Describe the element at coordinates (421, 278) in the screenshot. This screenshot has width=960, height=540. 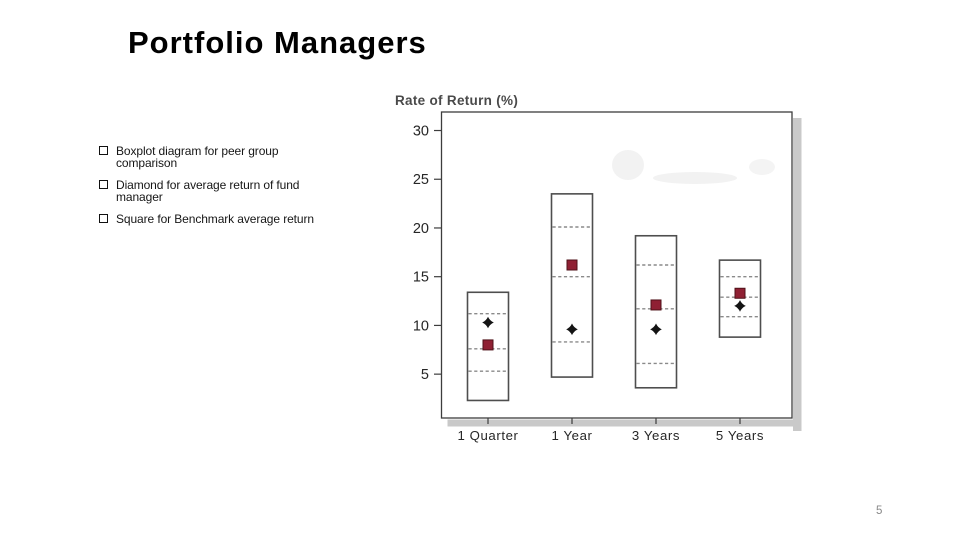
I see `y-tick-label: 15` at that location.